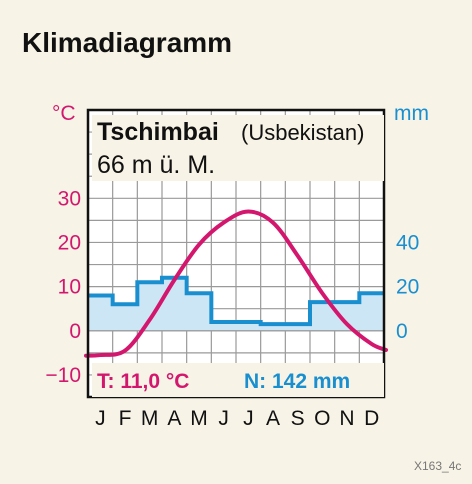 Image resolution: width=472 pixels, height=484 pixels. I want to click on precipitation-unit-label: mm, so click(411, 113).